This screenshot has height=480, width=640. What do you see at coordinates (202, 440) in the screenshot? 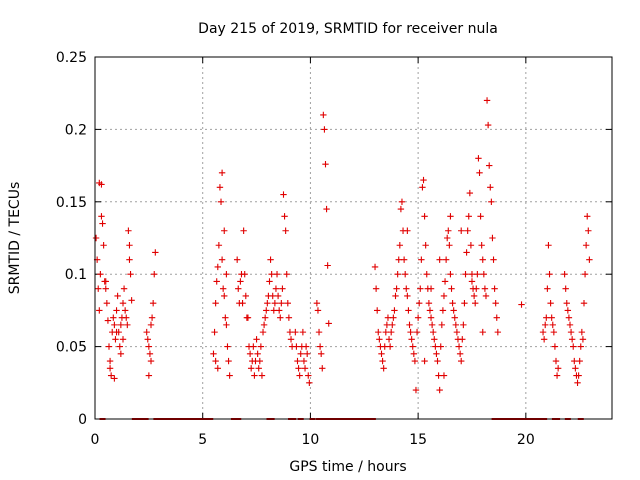
I see `x-tick-label: 5` at bounding box center [202, 440].